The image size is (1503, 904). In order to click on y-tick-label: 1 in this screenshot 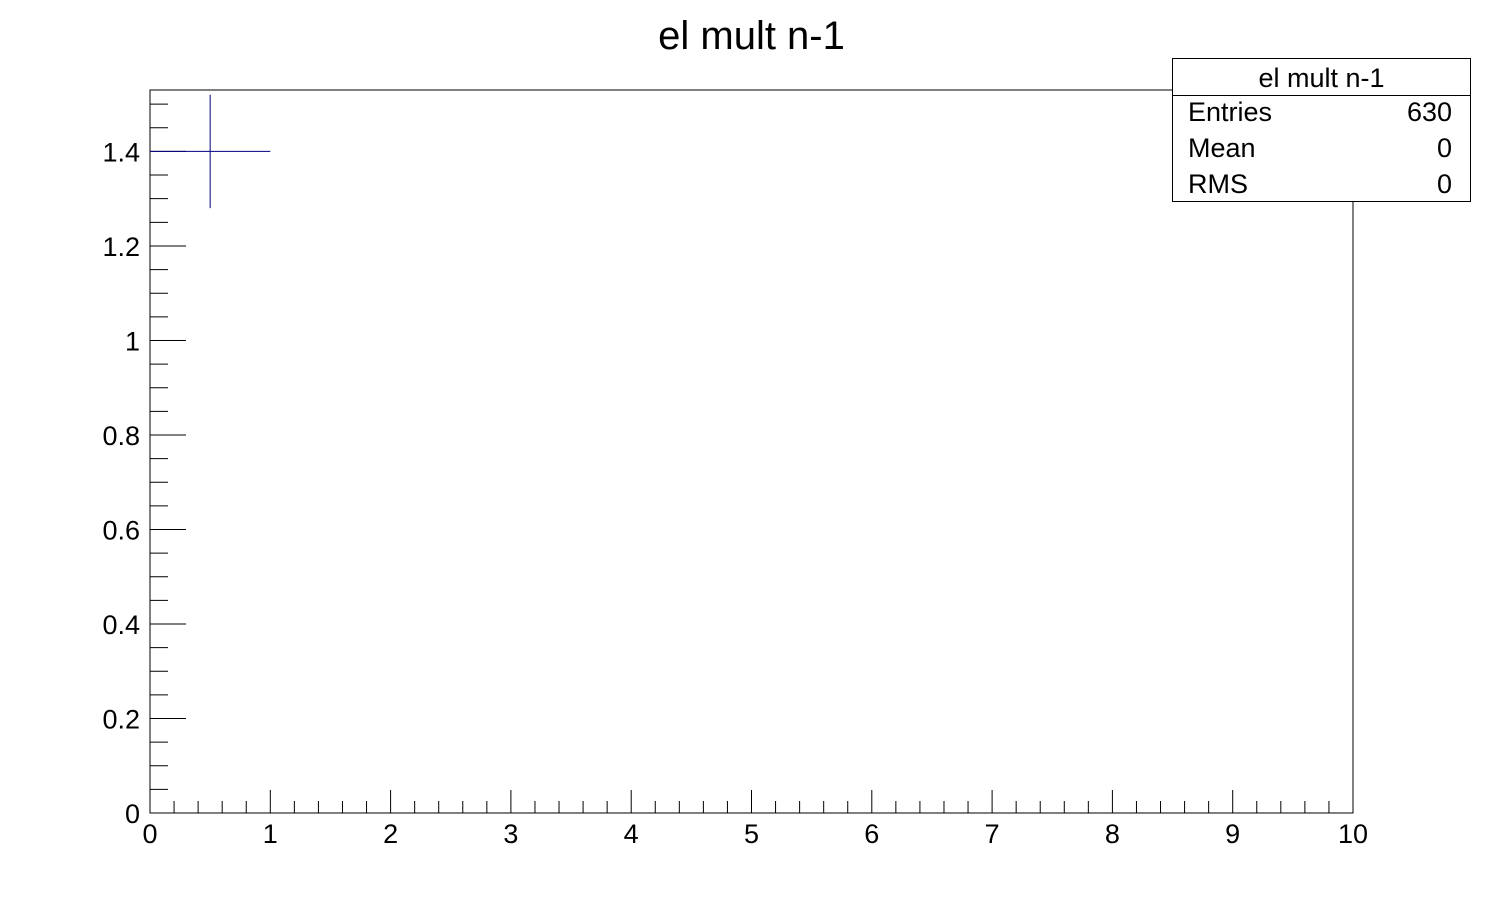, I will do `click(132, 341)`.